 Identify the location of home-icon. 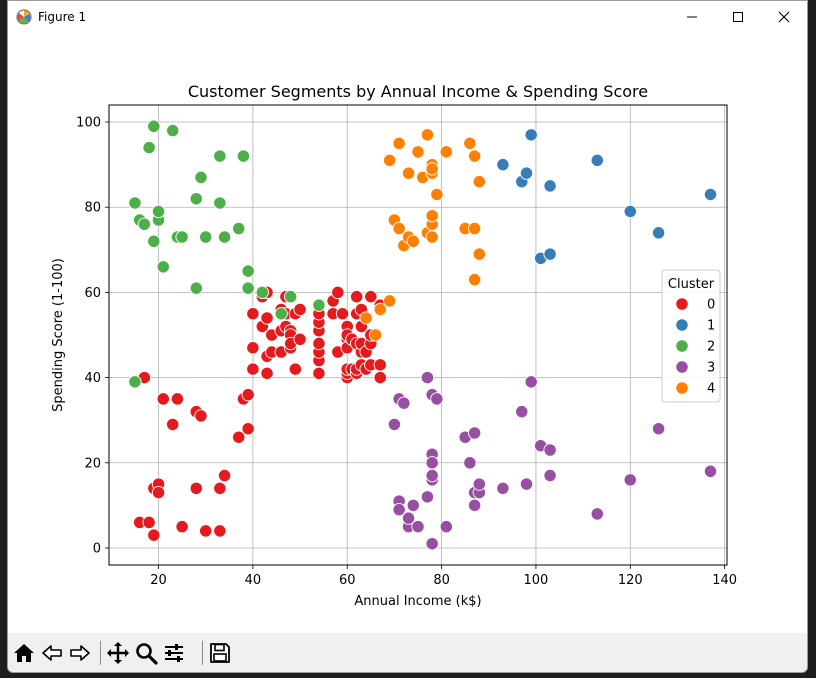
(24, 653).